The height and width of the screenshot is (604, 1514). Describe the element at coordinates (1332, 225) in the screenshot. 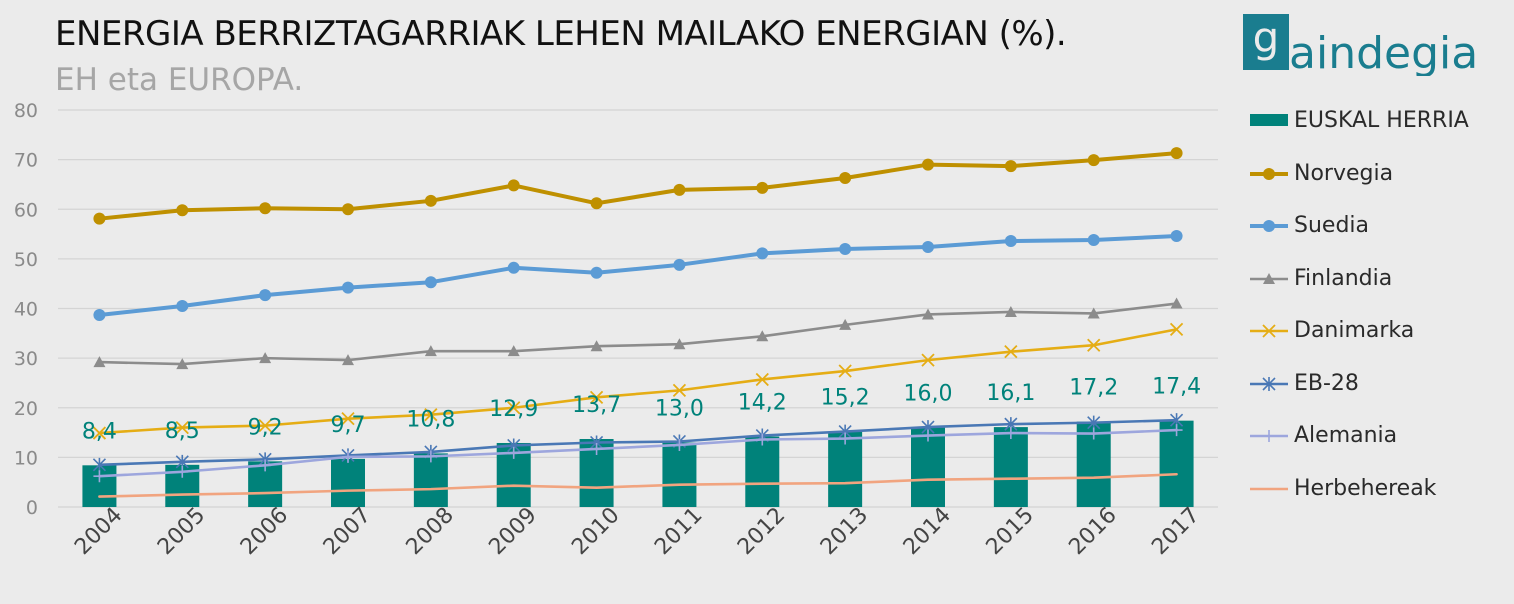

I see `legend-label: Suedia` at that location.